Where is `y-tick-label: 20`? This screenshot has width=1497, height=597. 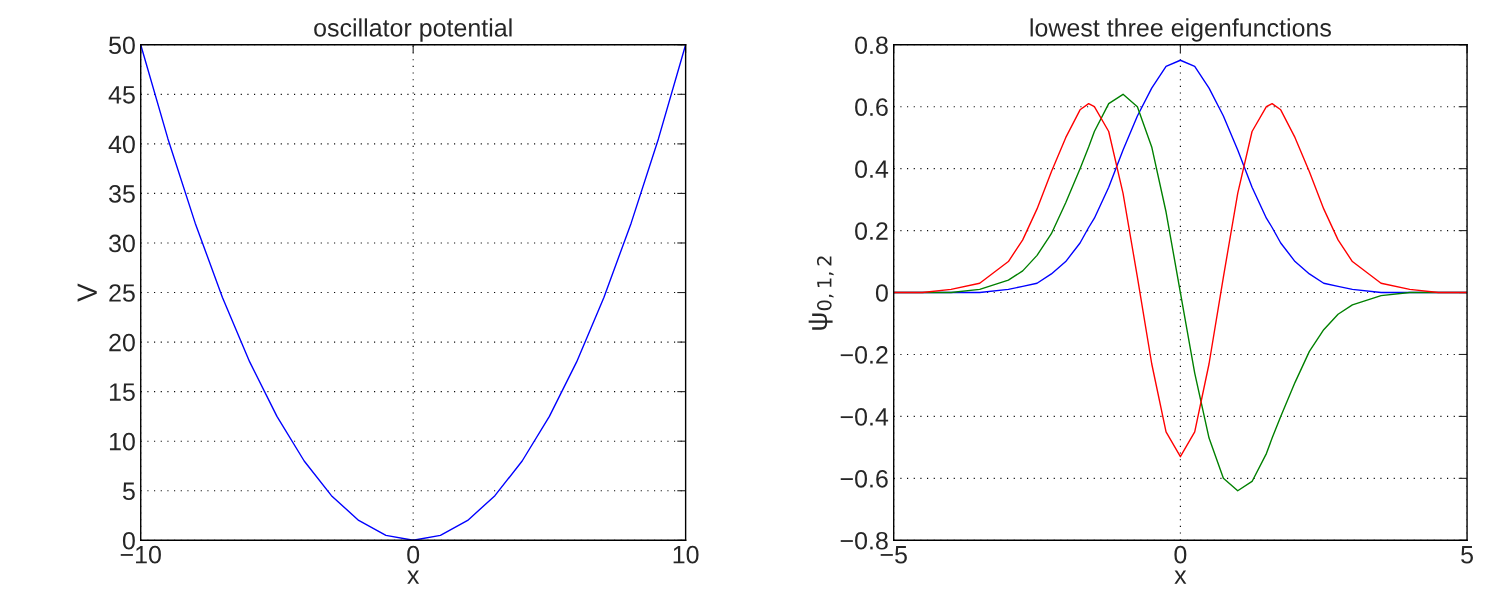 y-tick-label: 20 is located at coordinates (122, 342).